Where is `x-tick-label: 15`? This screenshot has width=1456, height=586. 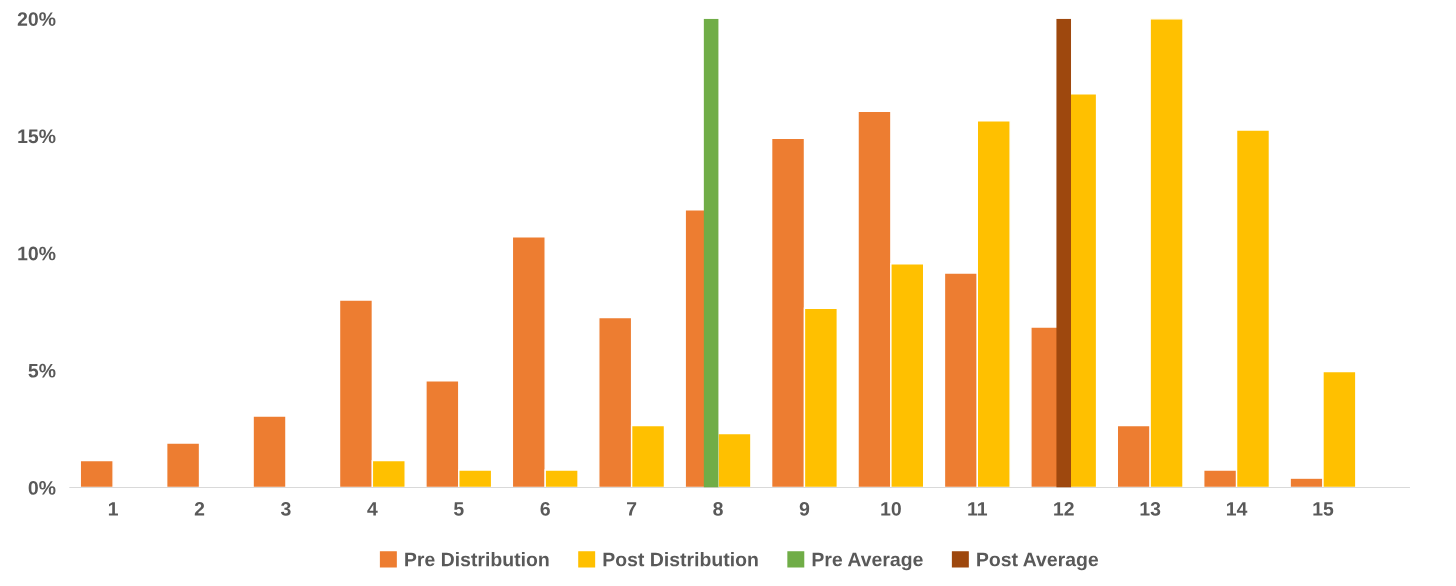
x-tick-label: 15 is located at coordinates (1323, 509).